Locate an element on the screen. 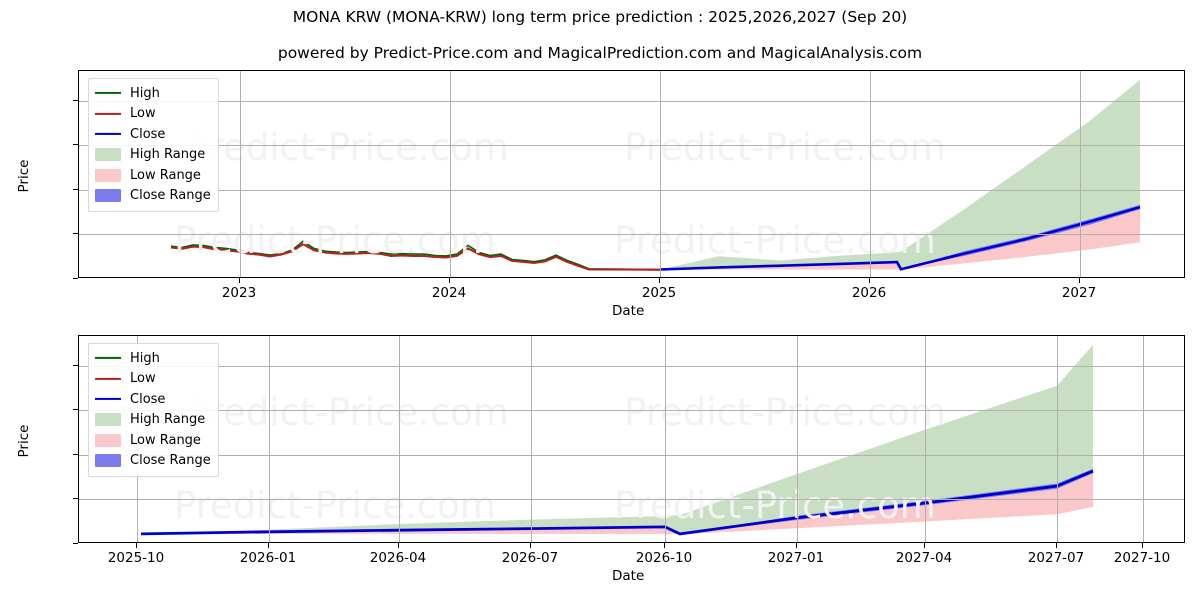 The width and height of the screenshot is (1200, 600). legend-swatch-high-range-icon is located at coordinates (108, 420).